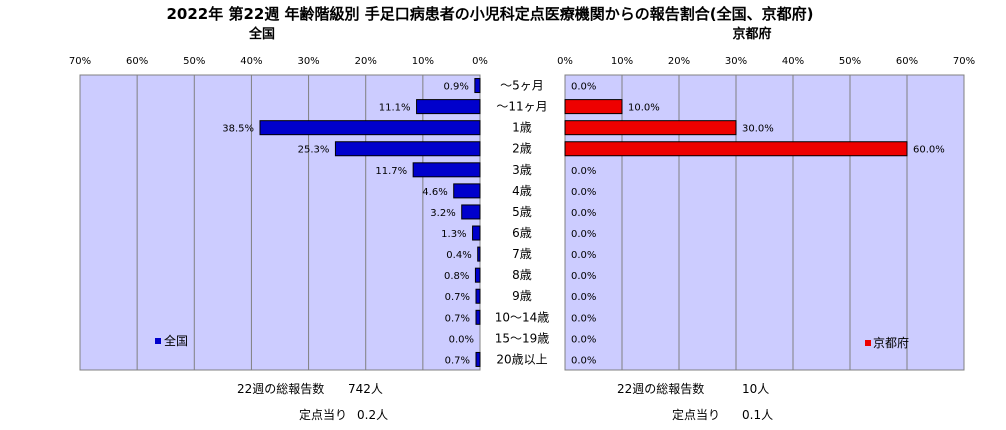 The image size is (1006, 430). What do you see at coordinates (757, 415) in the screenshot?
I see `kyoto-per-value: 0.1人` at bounding box center [757, 415].